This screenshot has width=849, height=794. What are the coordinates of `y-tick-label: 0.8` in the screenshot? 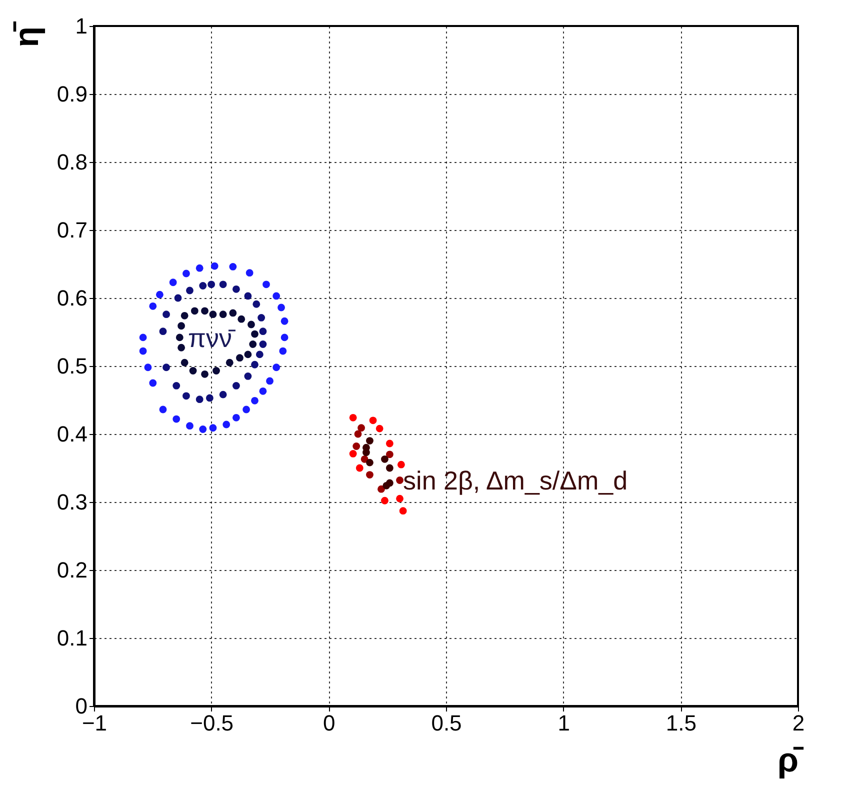 It's located at (72, 162).